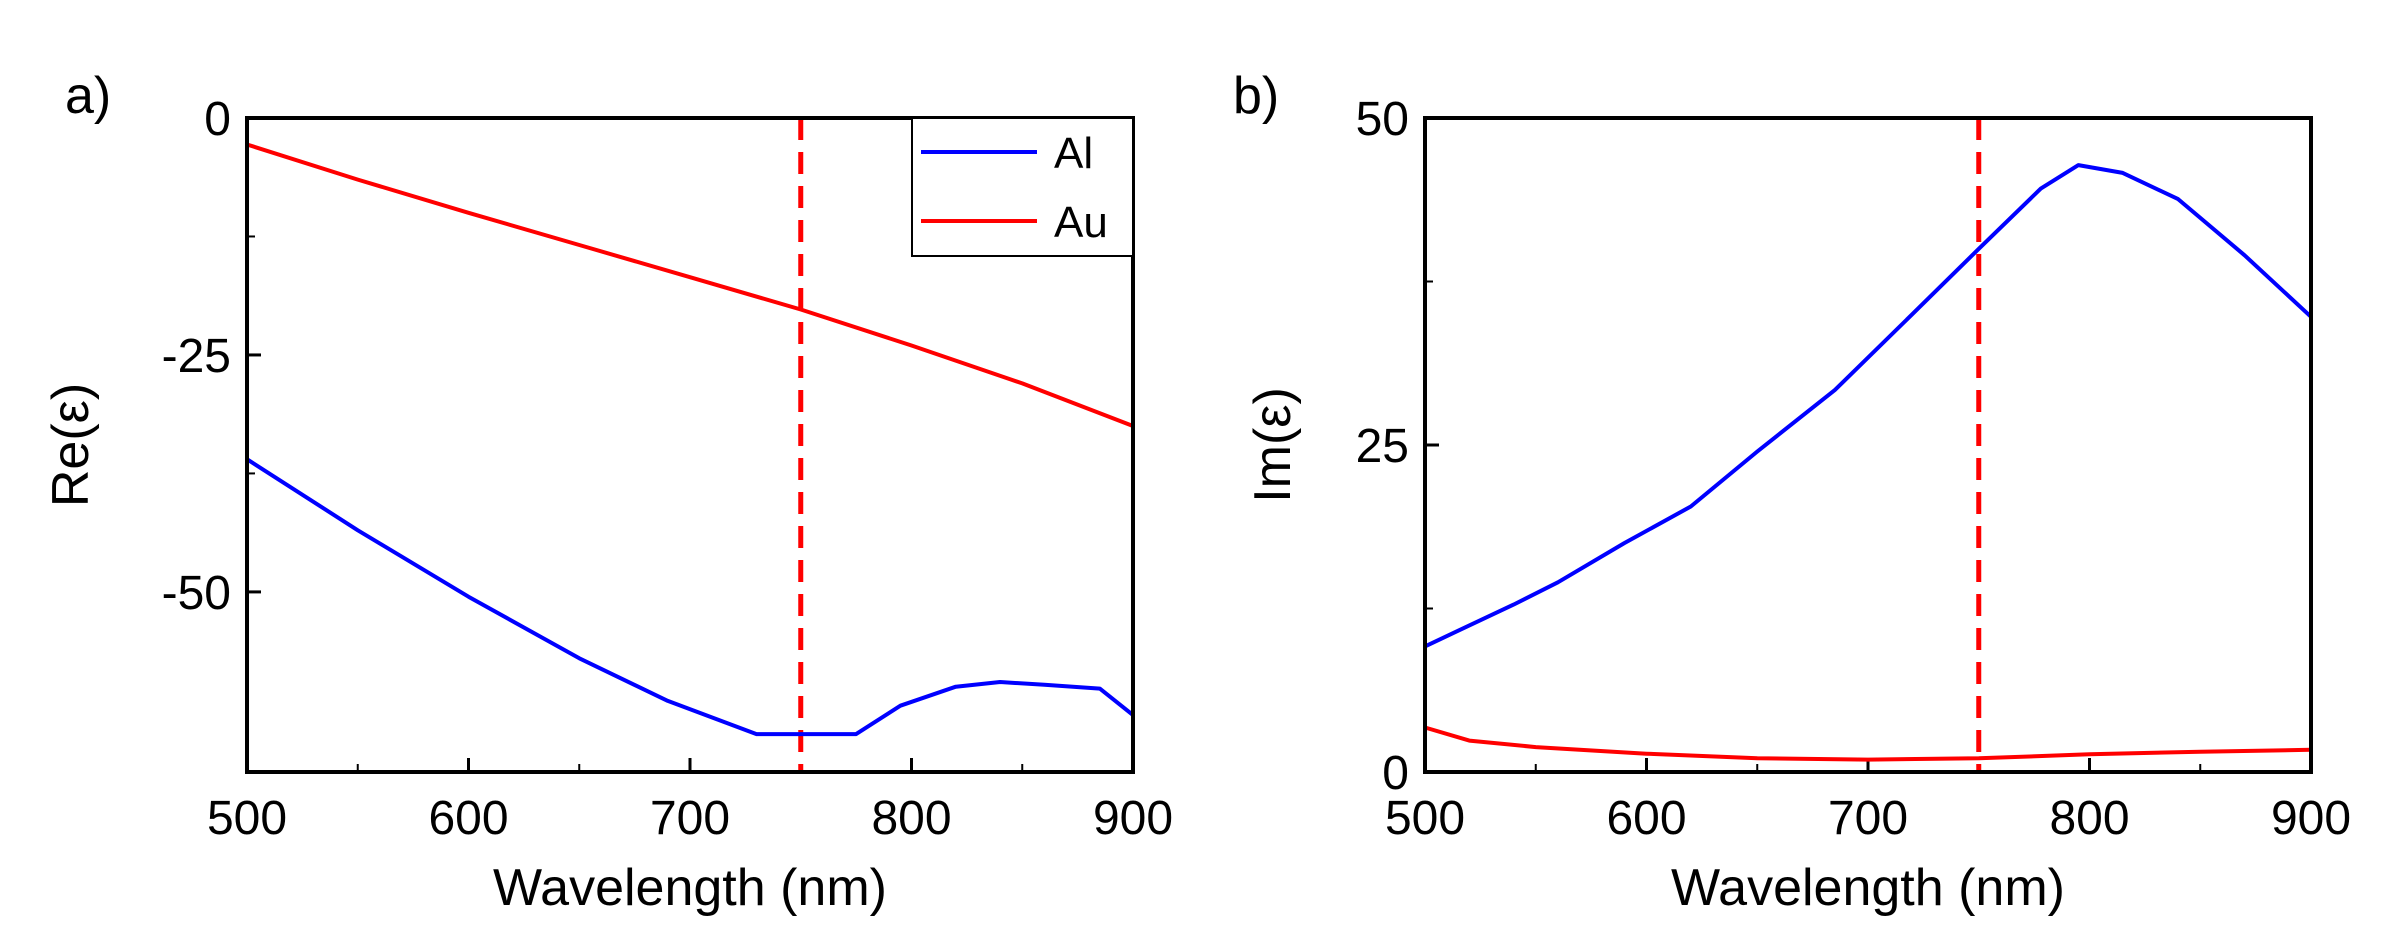 This screenshot has width=2389, height=944. I want to click on y-tick-label-a-1: -25, so click(196, 356).